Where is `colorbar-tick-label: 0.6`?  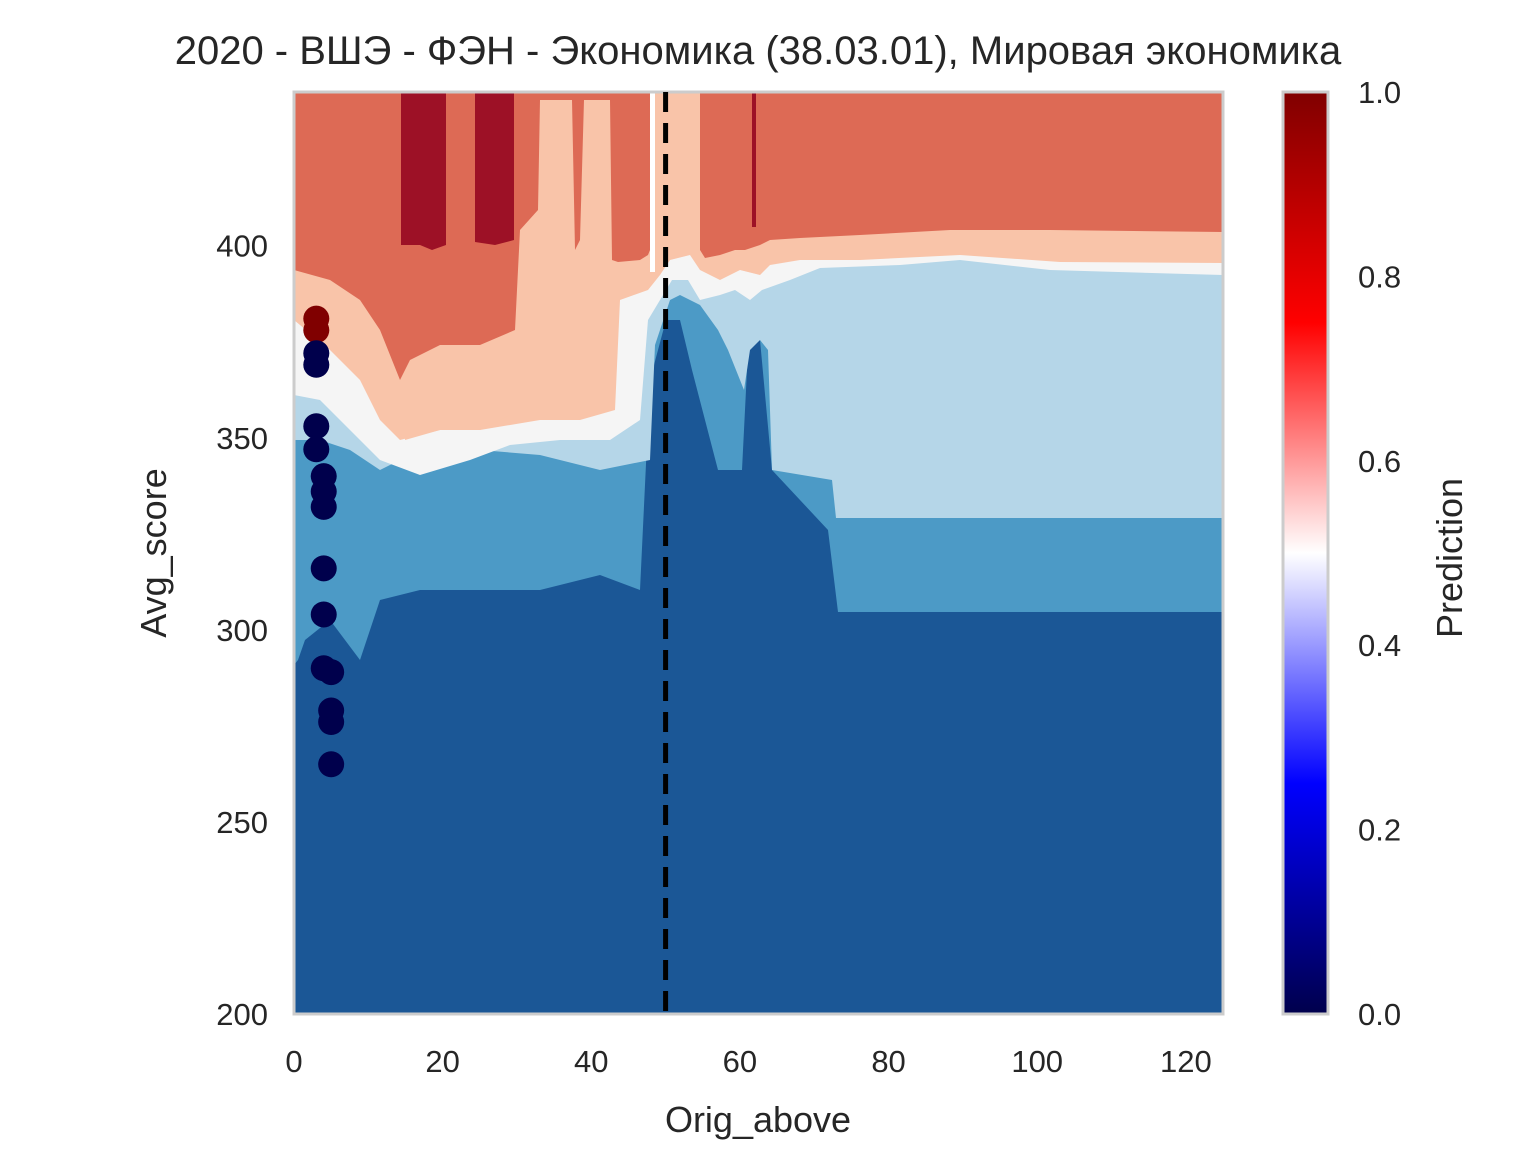 colorbar-tick-label: 0.6 is located at coordinates (1379, 461).